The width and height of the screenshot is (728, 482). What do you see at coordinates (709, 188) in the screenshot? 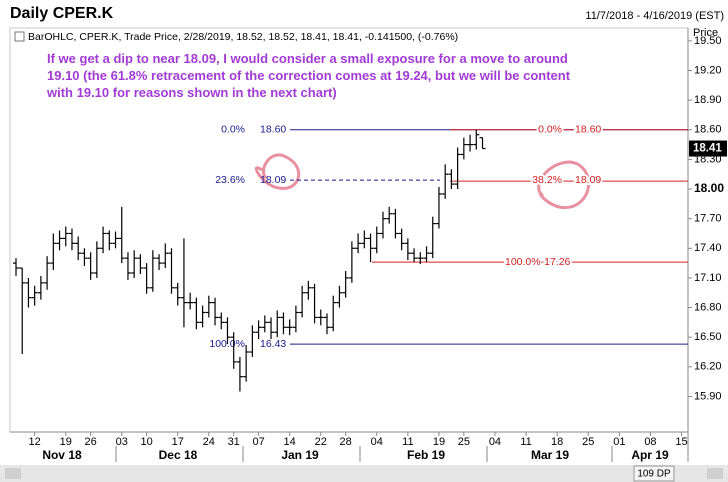
I see `y-tick-label: 18.00` at bounding box center [709, 188].